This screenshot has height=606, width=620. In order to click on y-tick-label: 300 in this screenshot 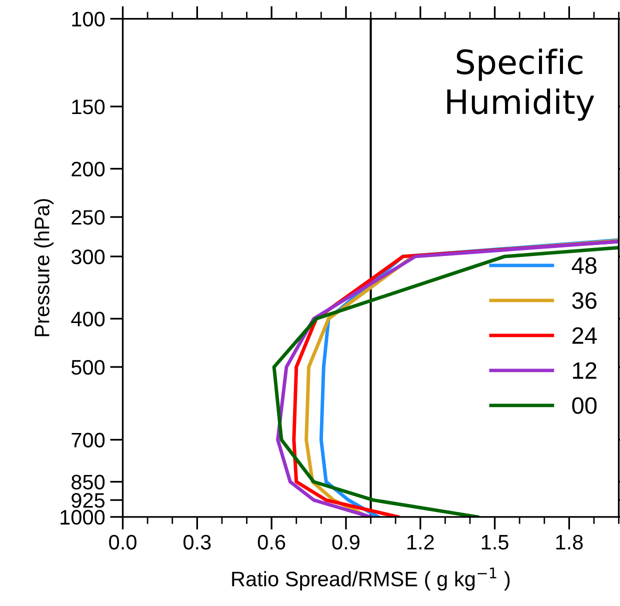, I will do `click(88, 256)`.